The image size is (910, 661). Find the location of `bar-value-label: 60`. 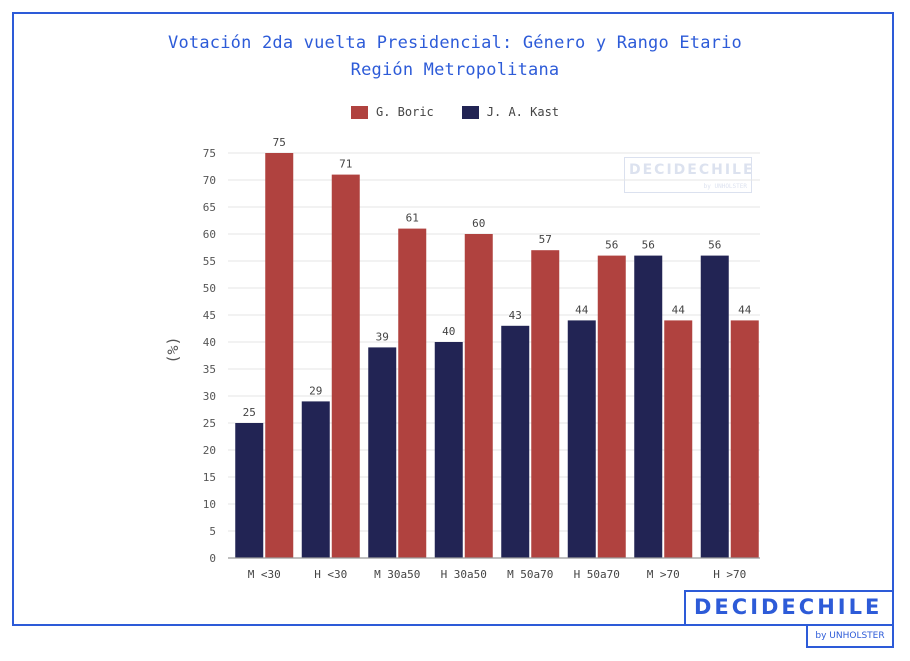

bar-value-label: 60 is located at coordinates (478, 223).